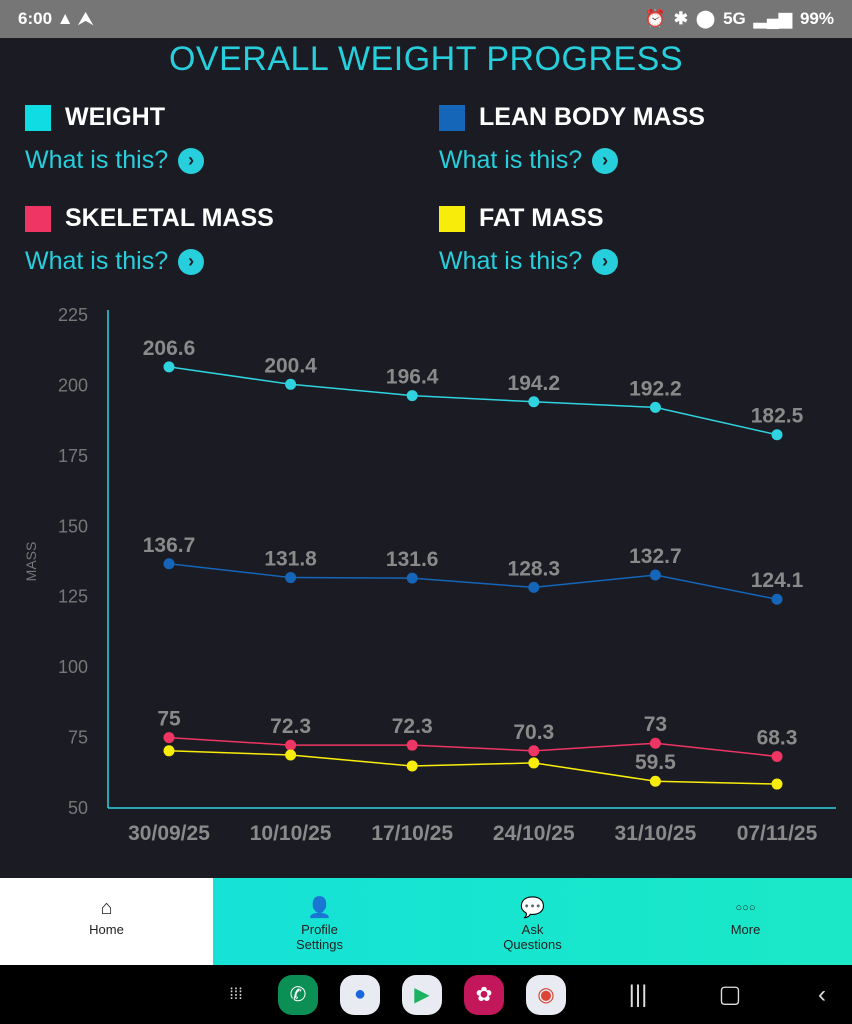 Image resolution: width=852 pixels, height=1024 pixels. What do you see at coordinates (319, 908) in the screenshot?
I see `person-icon: 👤` at bounding box center [319, 908].